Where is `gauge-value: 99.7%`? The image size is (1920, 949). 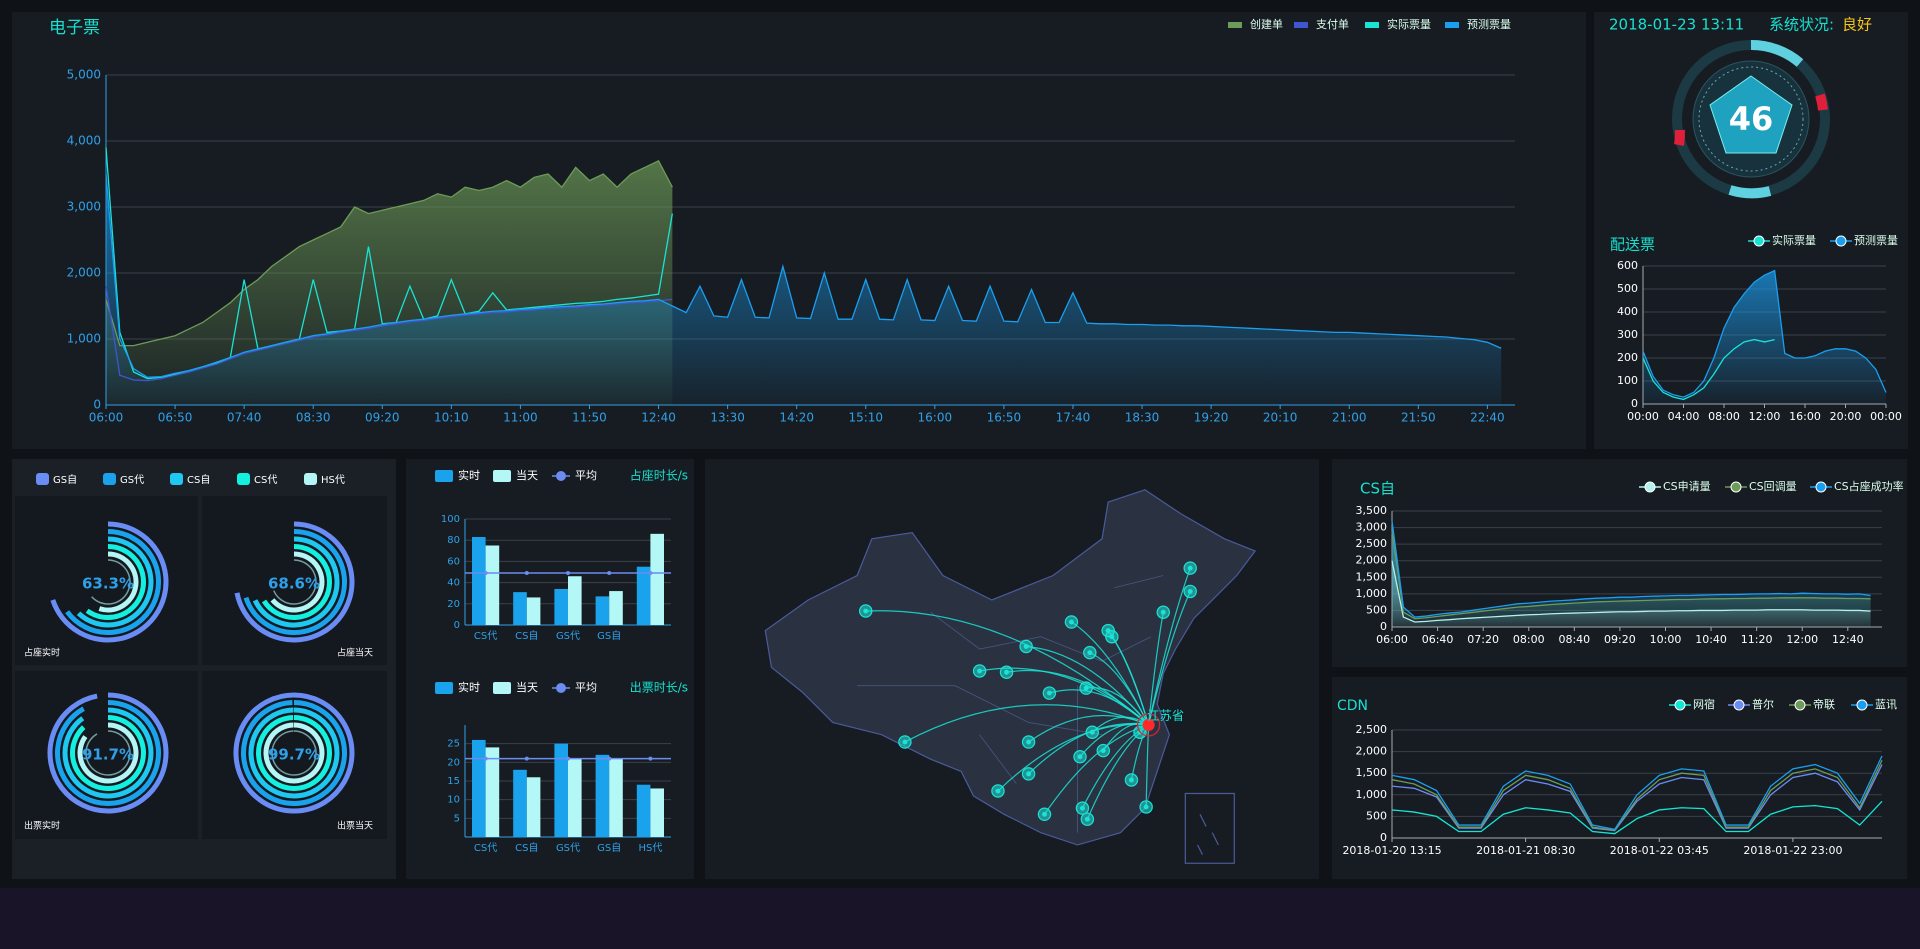 gauge-value: 99.7% is located at coordinates (294, 755).